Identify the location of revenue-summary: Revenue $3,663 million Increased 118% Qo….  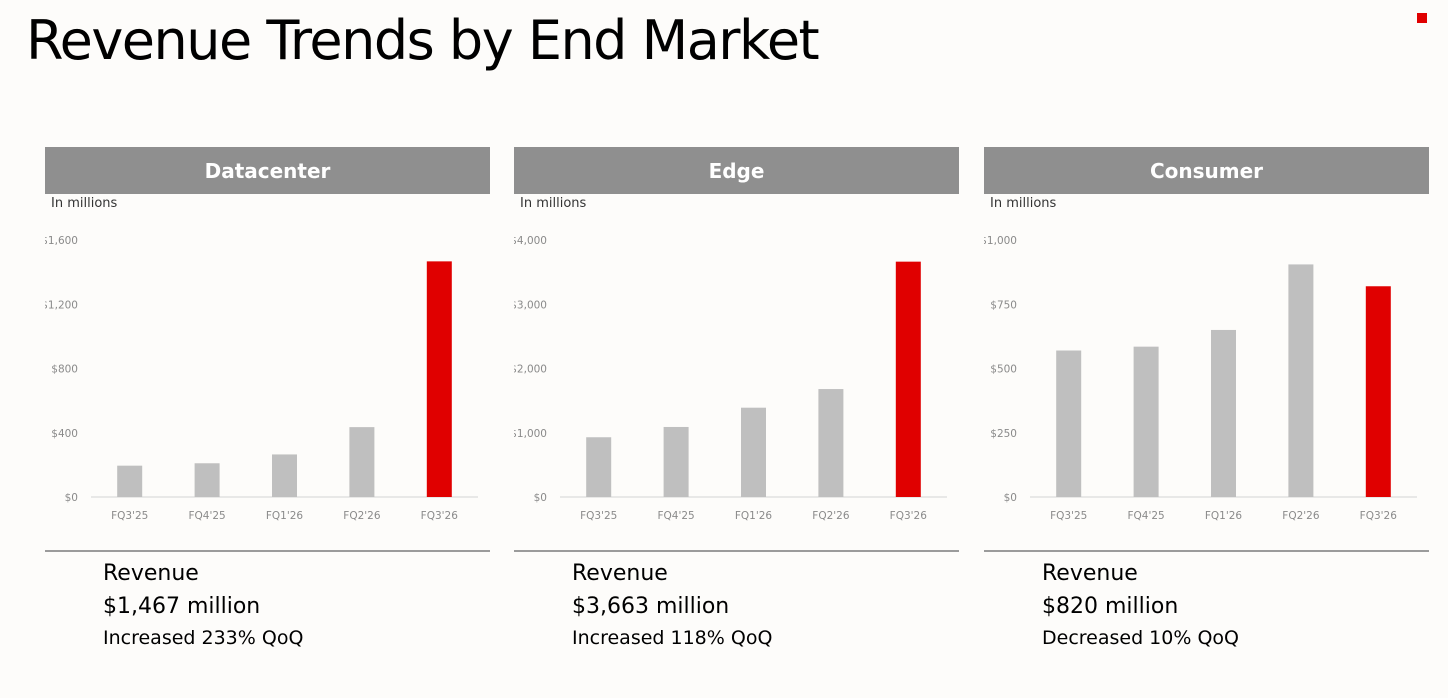
(672, 605).